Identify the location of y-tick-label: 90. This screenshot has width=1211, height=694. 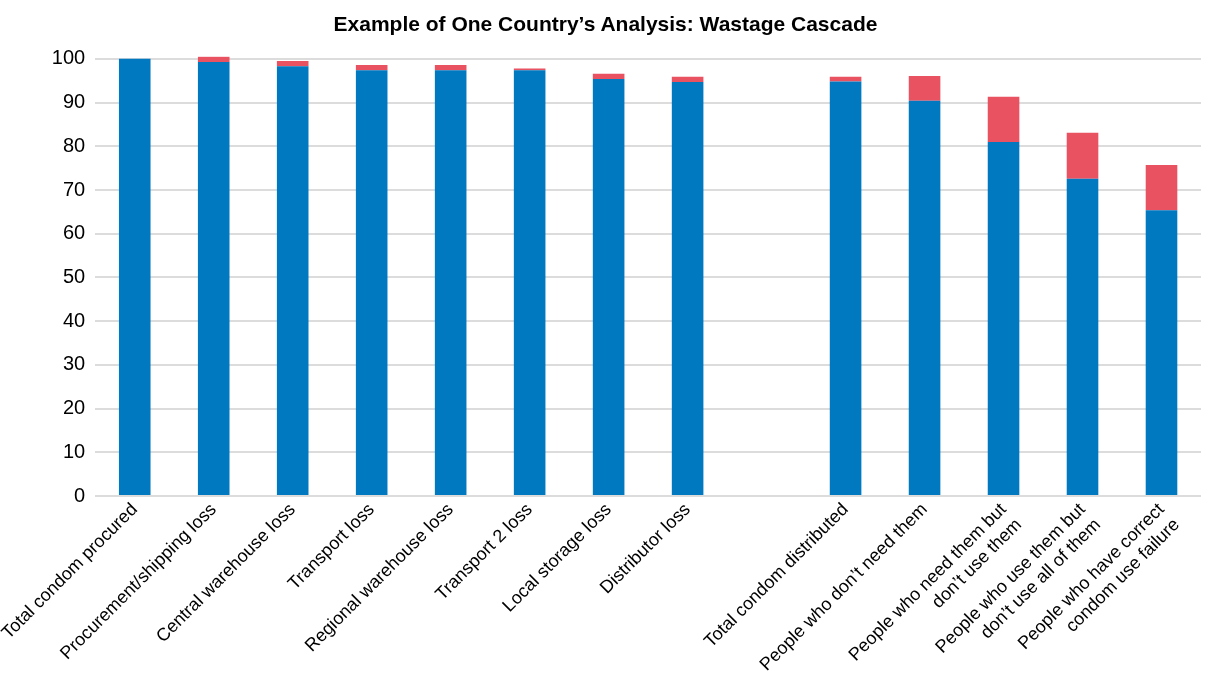
(74, 101).